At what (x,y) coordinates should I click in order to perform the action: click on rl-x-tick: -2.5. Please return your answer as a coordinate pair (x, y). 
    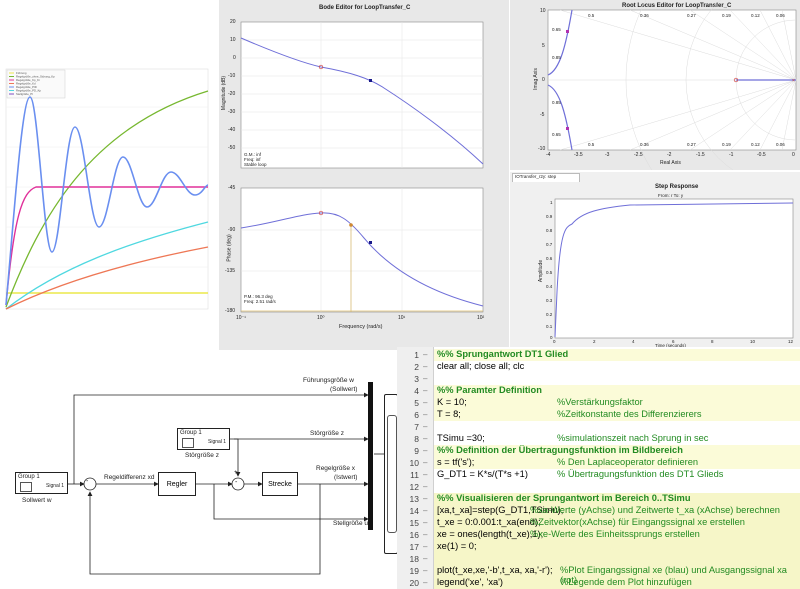
    Looking at the image, I should click on (638, 155).